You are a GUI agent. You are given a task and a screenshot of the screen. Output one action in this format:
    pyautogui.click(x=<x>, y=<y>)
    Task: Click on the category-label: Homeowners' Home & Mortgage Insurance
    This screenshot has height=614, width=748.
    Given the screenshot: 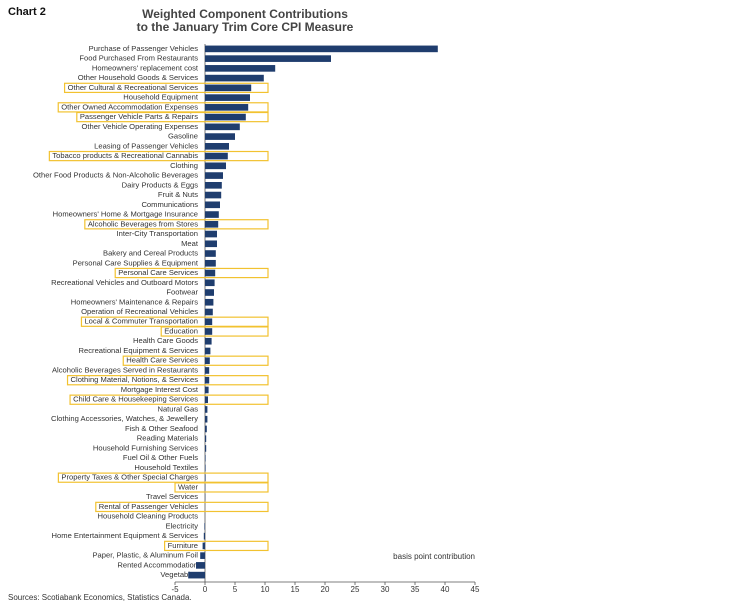 What is the action you would take?
    pyautogui.click(x=125, y=214)
    